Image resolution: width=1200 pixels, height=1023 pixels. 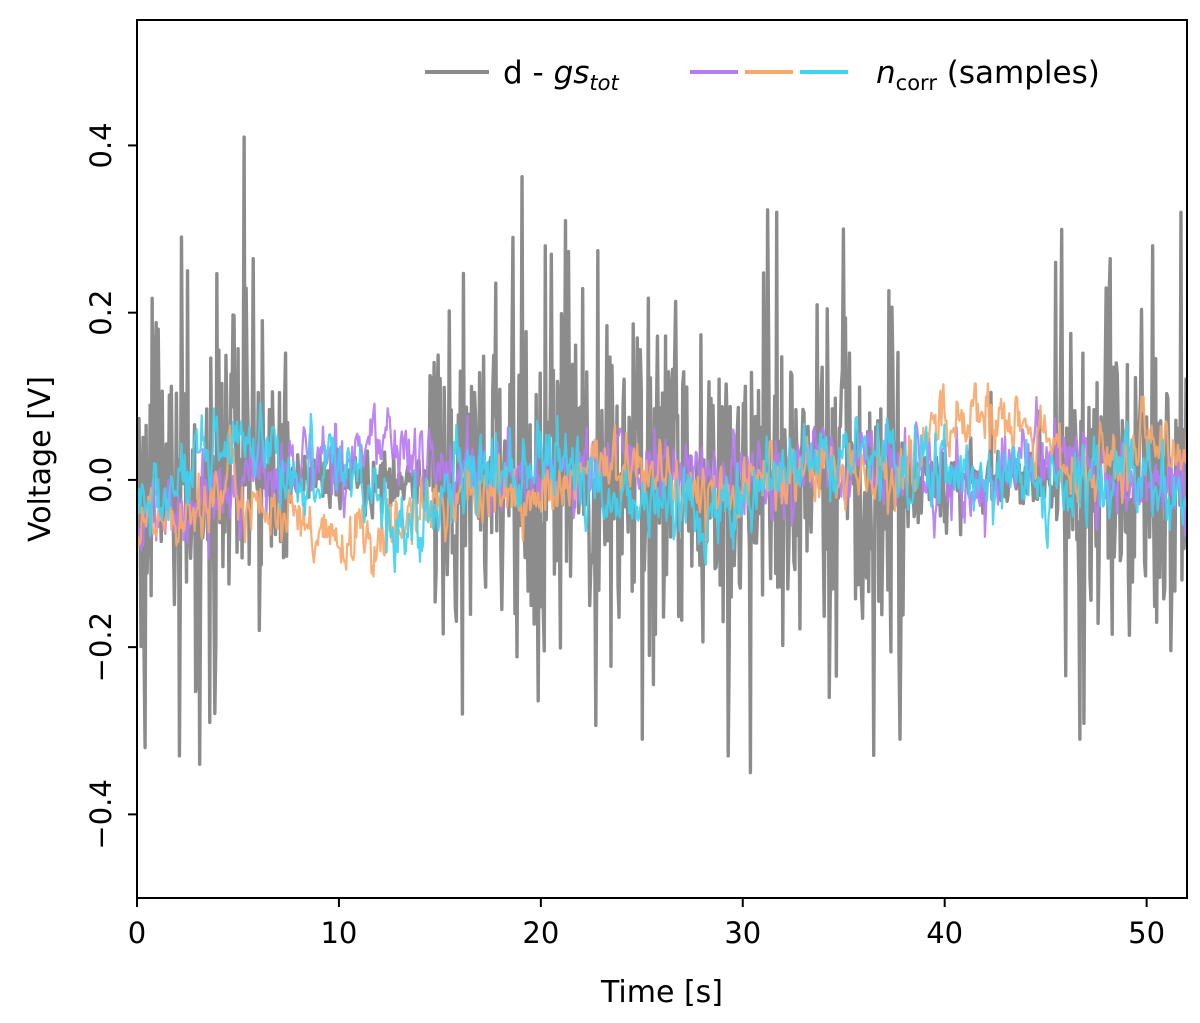 What do you see at coordinates (137, 933) in the screenshot?
I see `x-tick-label: 0` at bounding box center [137, 933].